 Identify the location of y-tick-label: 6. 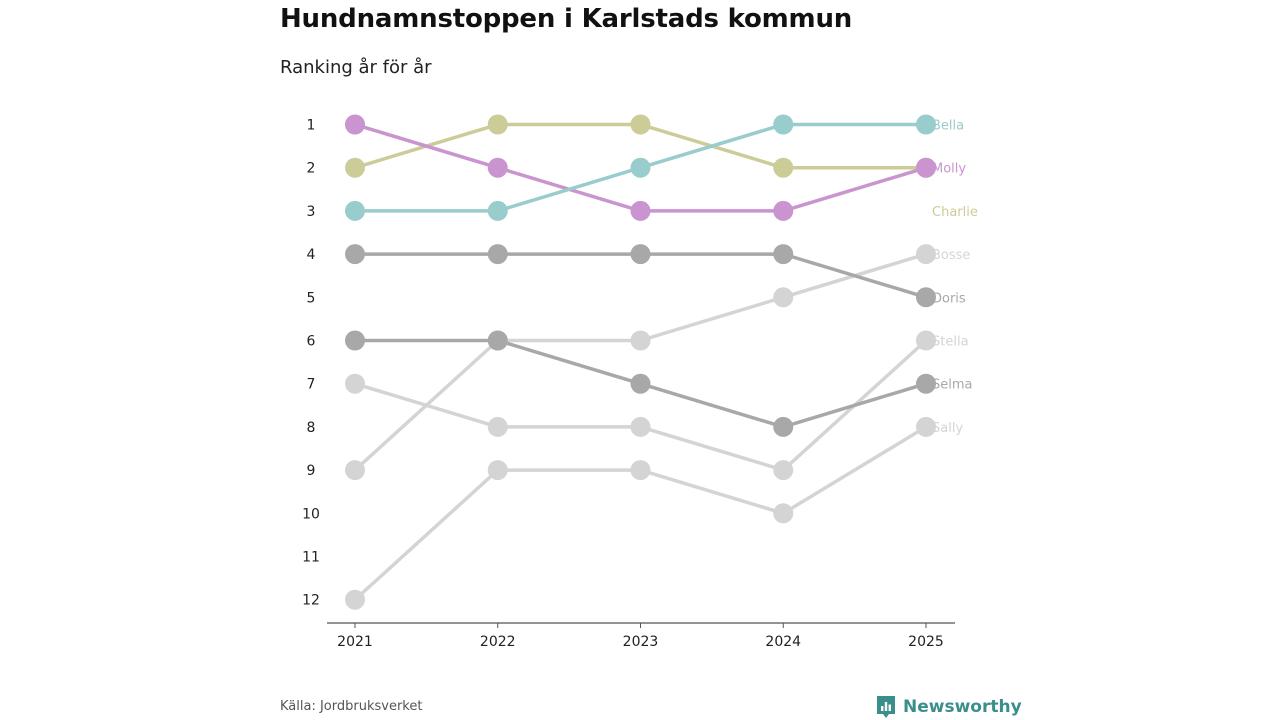
(311, 342).